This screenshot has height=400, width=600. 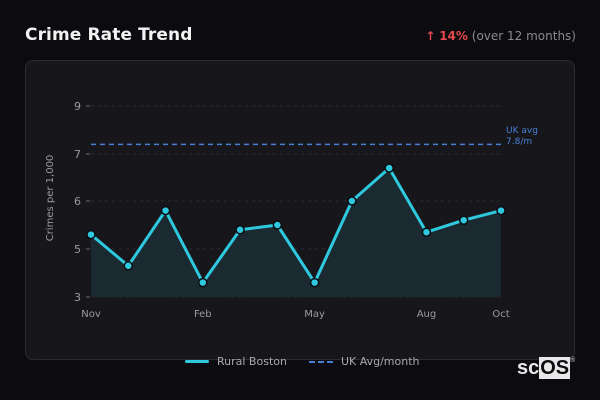 I want to click on reference-annotation: UK avg, so click(x=522, y=131).